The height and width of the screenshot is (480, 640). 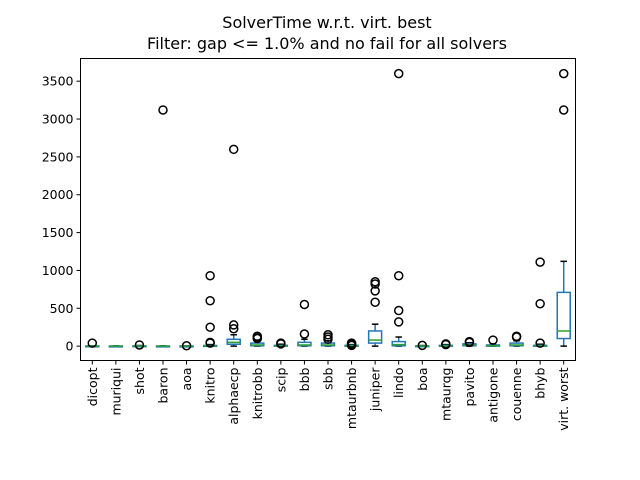 What do you see at coordinates (375, 312) in the screenshot?
I see `box-juniper` at bounding box center [375, 312].